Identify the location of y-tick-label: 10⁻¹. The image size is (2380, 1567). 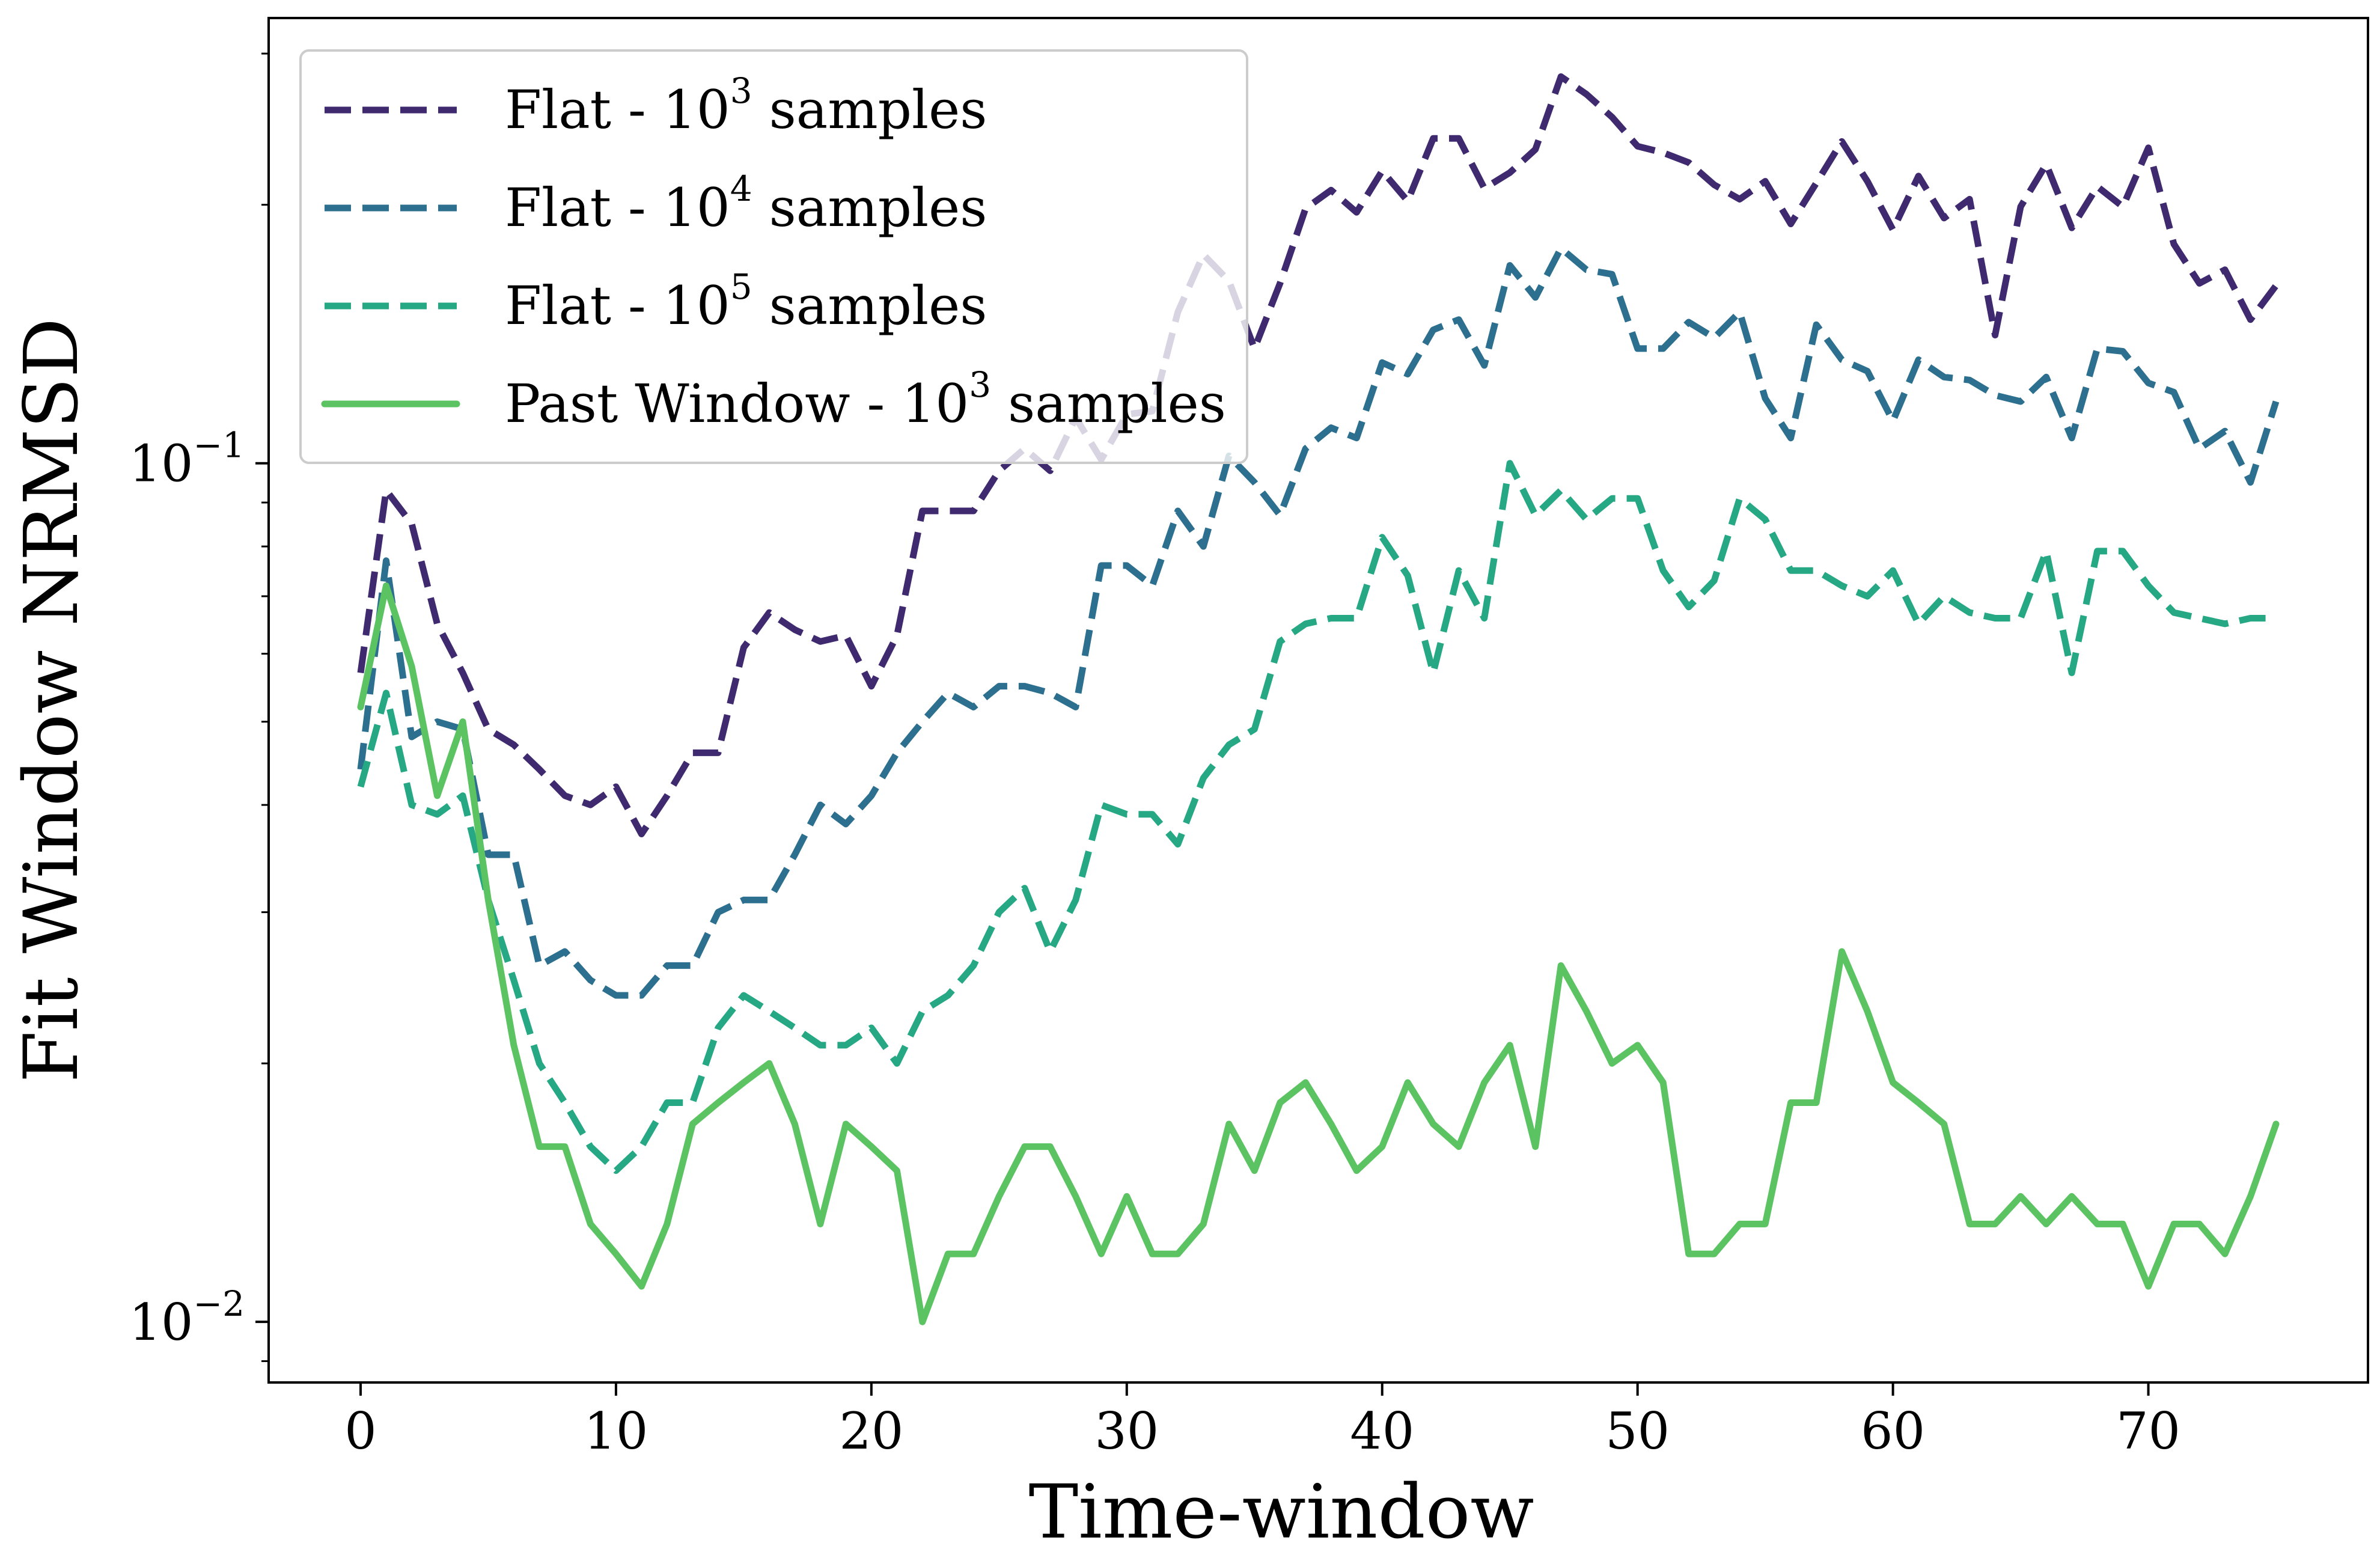
(187, 459).